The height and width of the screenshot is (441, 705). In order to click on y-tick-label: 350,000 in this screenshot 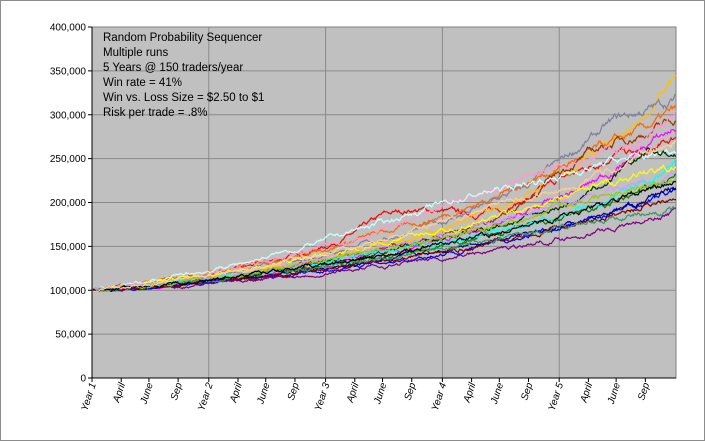, I will do `click(68, 71)`.